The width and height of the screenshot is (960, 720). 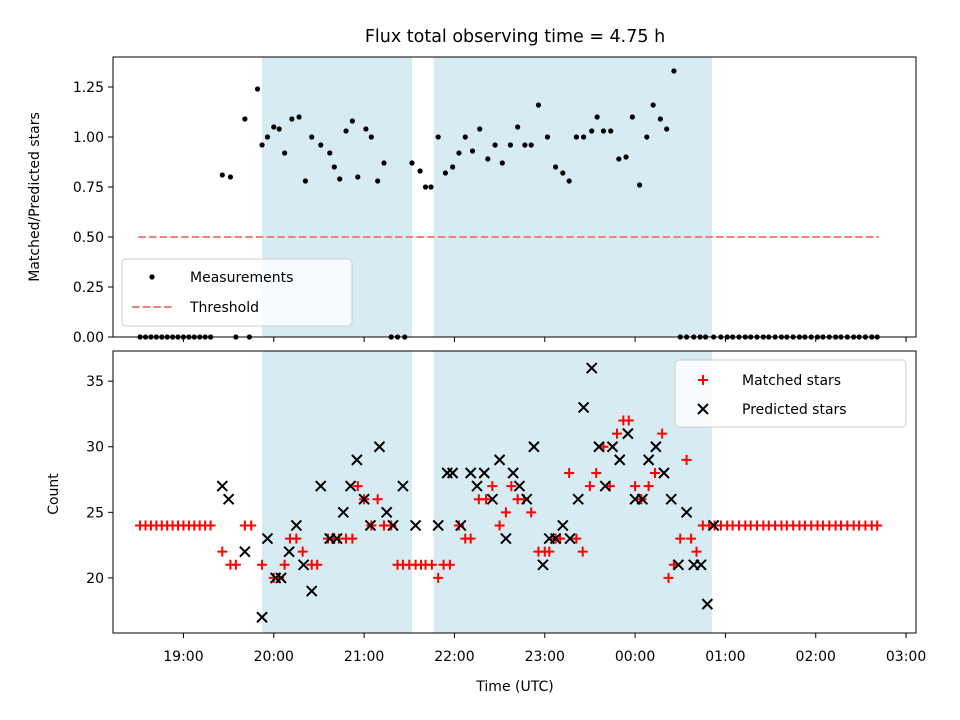 I want to click on bottom-y-tick-label: 25, so click(x=95, y=513).